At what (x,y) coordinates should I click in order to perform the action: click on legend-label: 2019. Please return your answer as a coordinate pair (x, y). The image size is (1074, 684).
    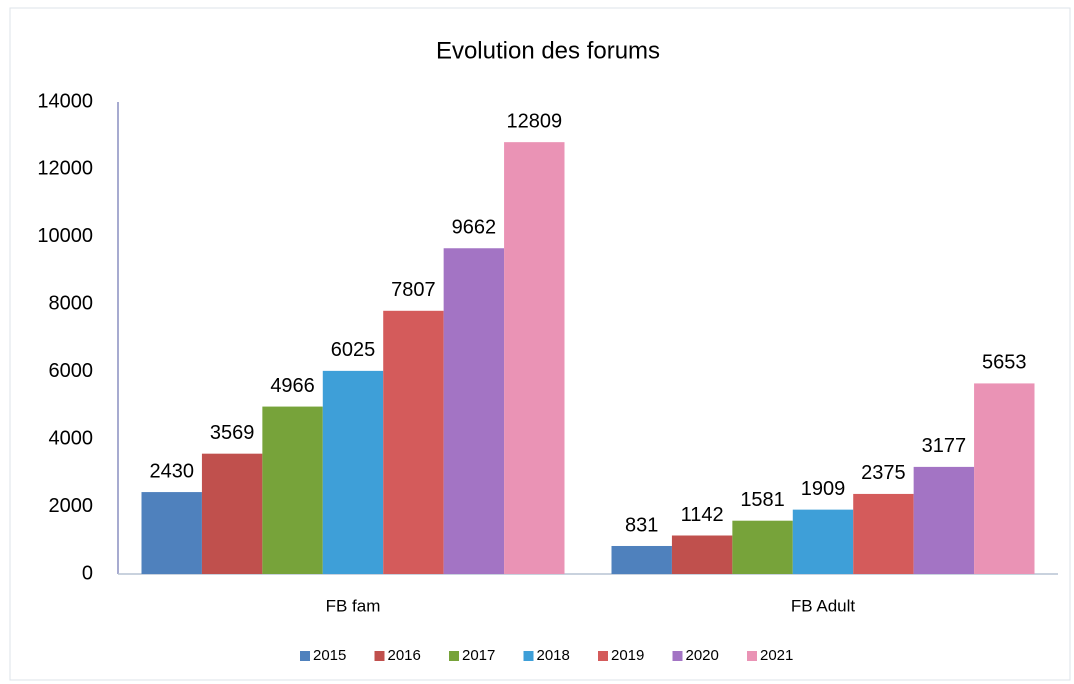
    Looking at the image, I should click on (627, 655).